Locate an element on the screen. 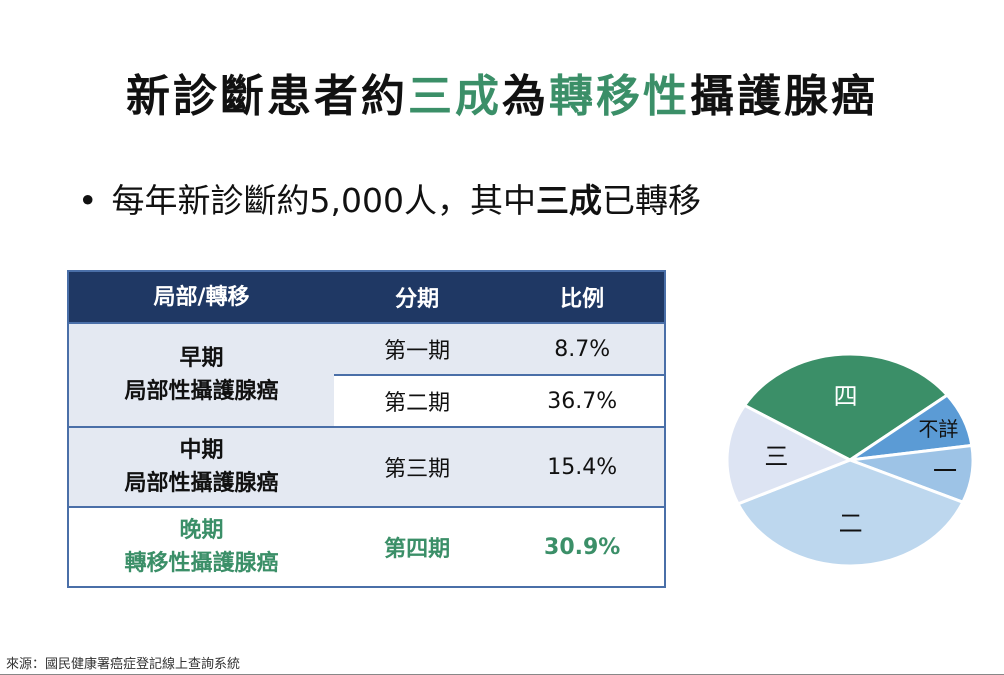 This screenshot has width=1004, height=675. group-early-line2: 局部性攝護腺癌 is located at coordinates (201, 391).